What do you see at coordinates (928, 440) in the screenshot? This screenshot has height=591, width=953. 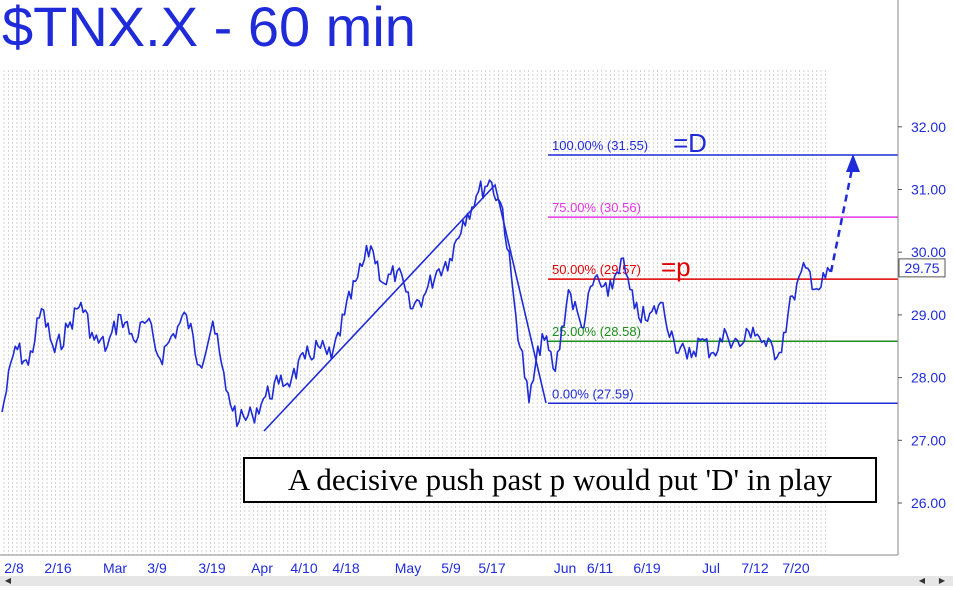 I see `y-tick-label: 27.00` at bounding box center [928, 440].